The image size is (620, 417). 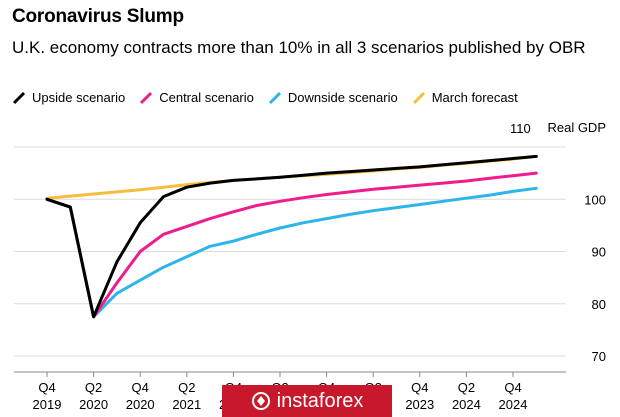 I want to click on legend-item-march: March forecast, so click(x=465, y=97).